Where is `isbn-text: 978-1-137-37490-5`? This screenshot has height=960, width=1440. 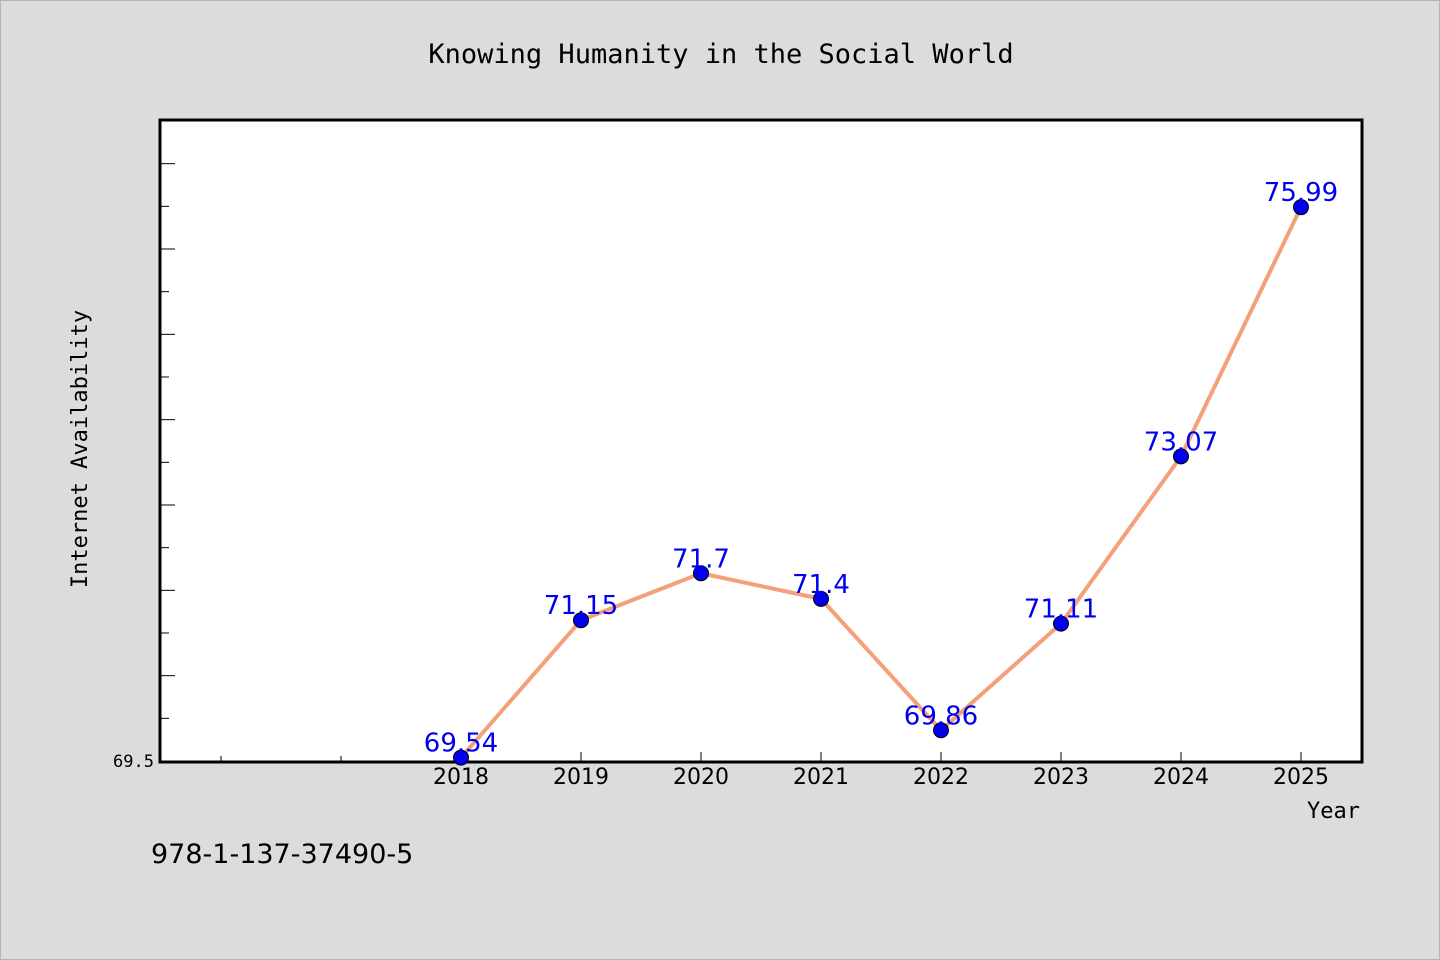 isbn-text: 978-1-137-37490-5 is located at coordinates (282, 854).